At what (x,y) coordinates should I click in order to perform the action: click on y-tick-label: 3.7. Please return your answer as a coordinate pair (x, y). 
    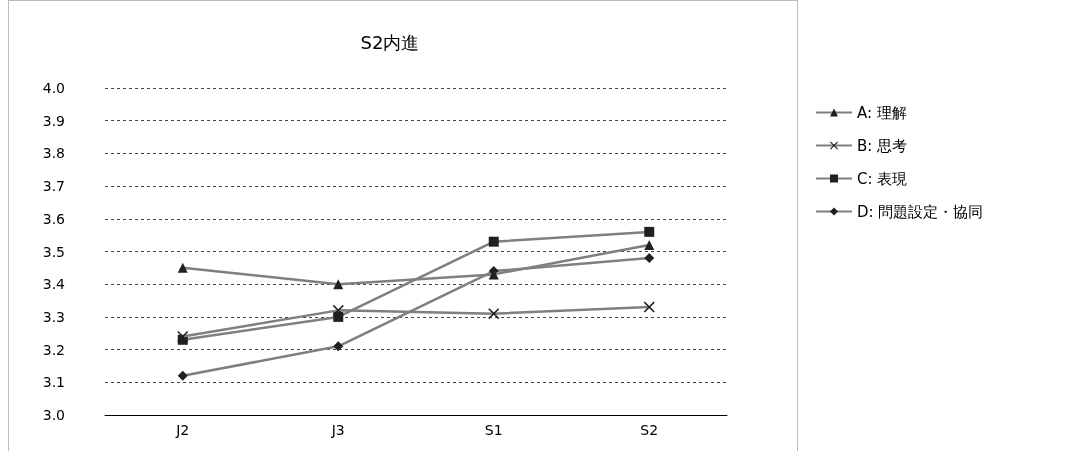
    Looking at the image, I should click on (53, 186).